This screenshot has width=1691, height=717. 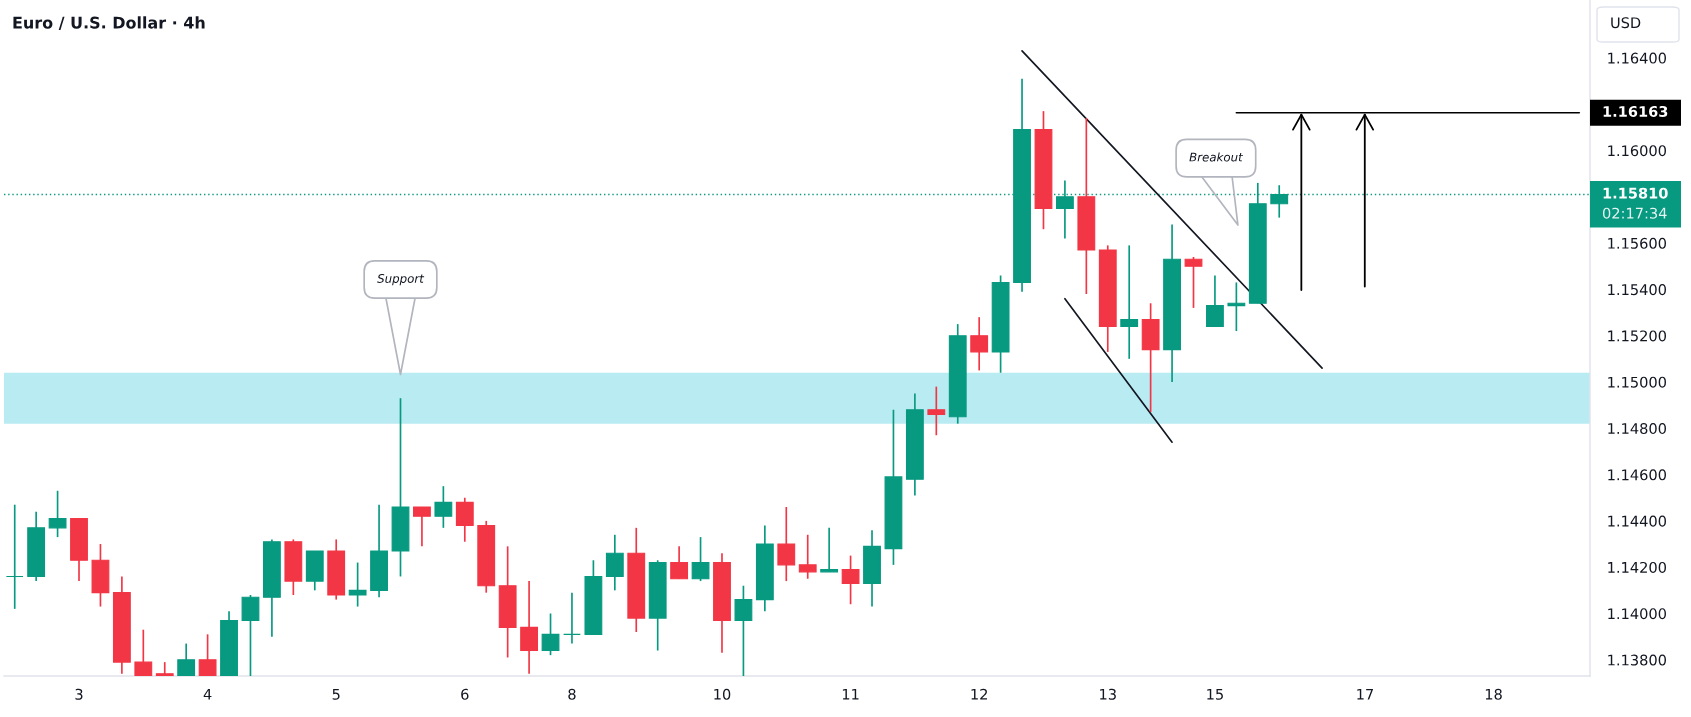 I want to click on series-label: 1.16163, so click(x=1635, y=111).